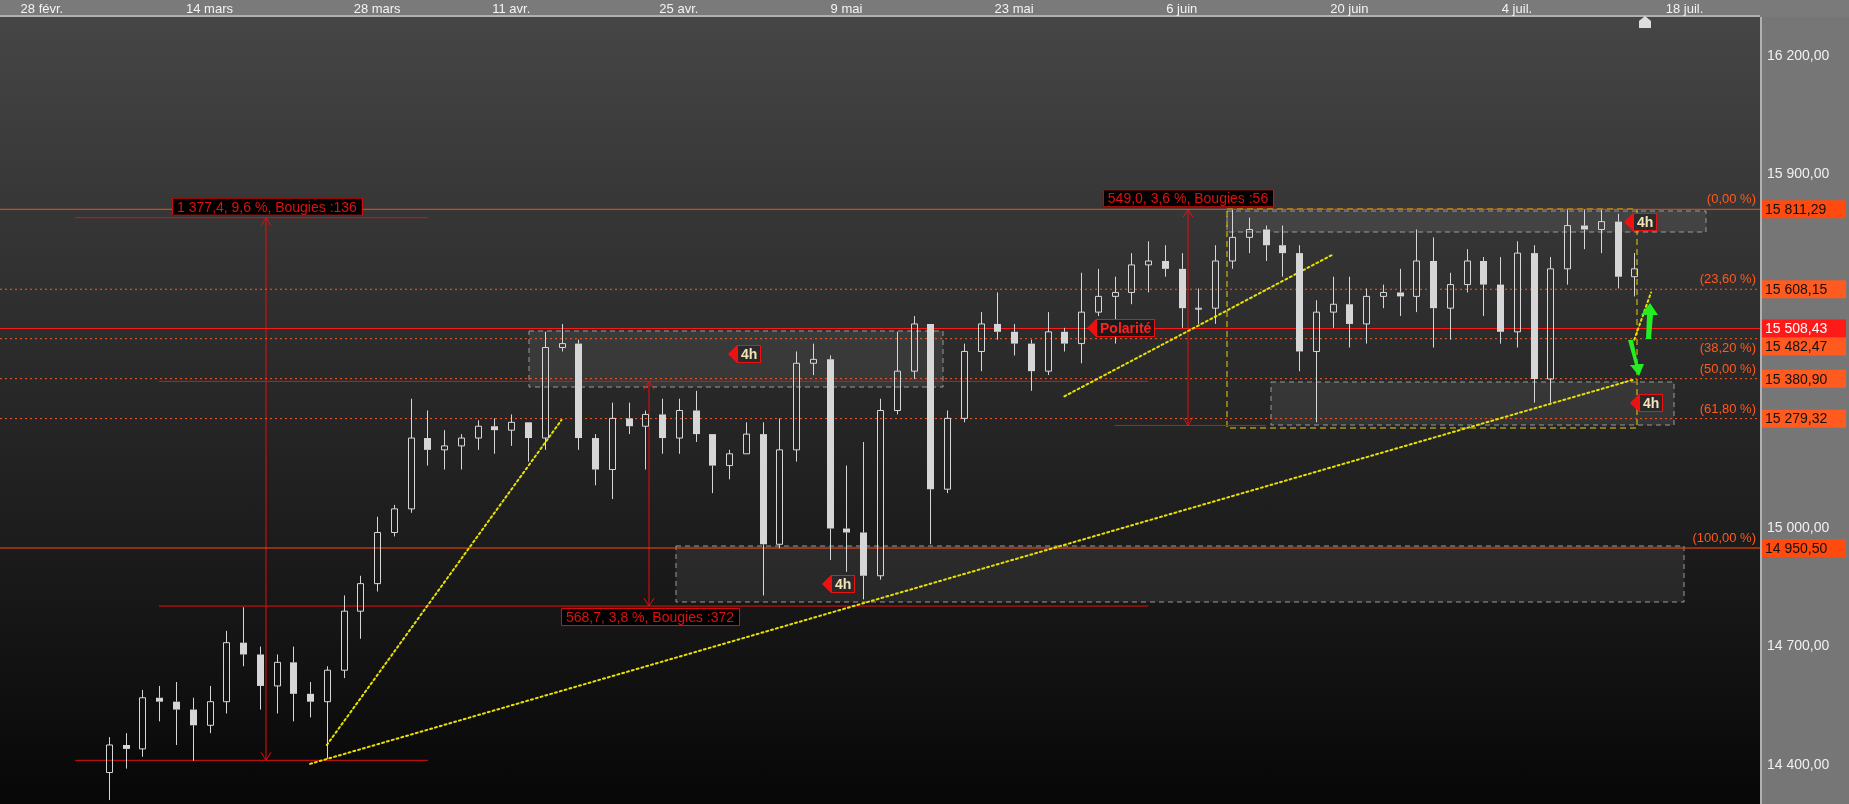 This screenshot has height=804, width=1849. What do you see at coordinates (1796, 209) in the screenshot?
I see `ref-line-label: 15 811,29` at bounding box center [1796, 209].